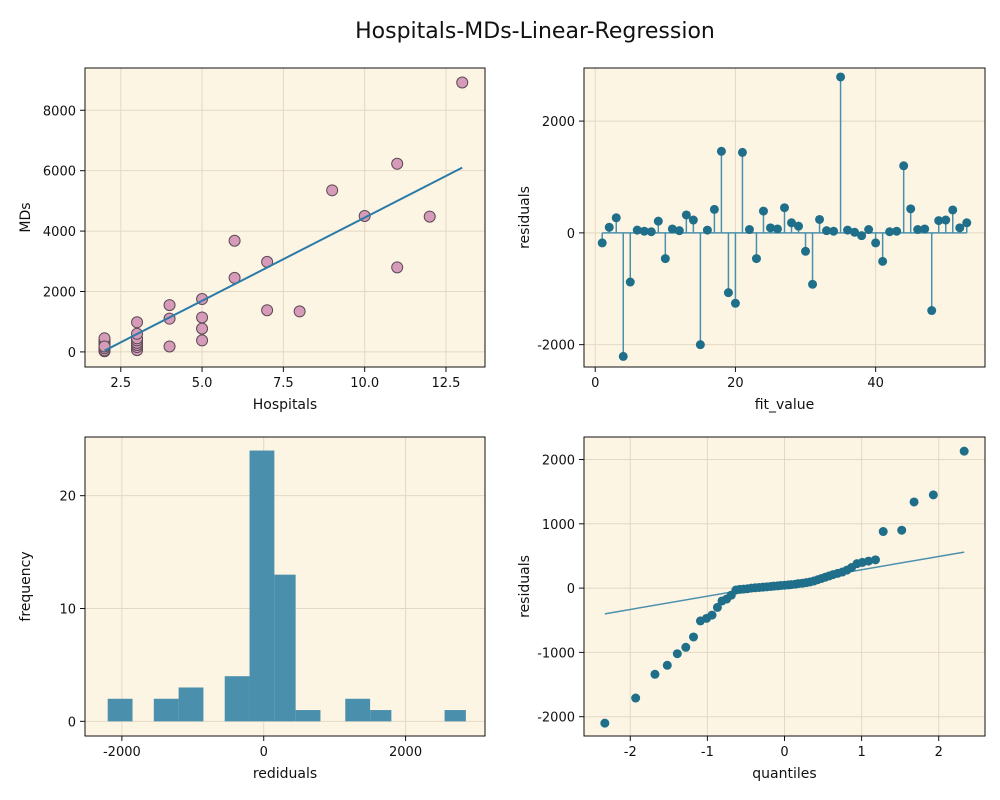  I want to click on x-tick-label: -2000, so click(122, 752).